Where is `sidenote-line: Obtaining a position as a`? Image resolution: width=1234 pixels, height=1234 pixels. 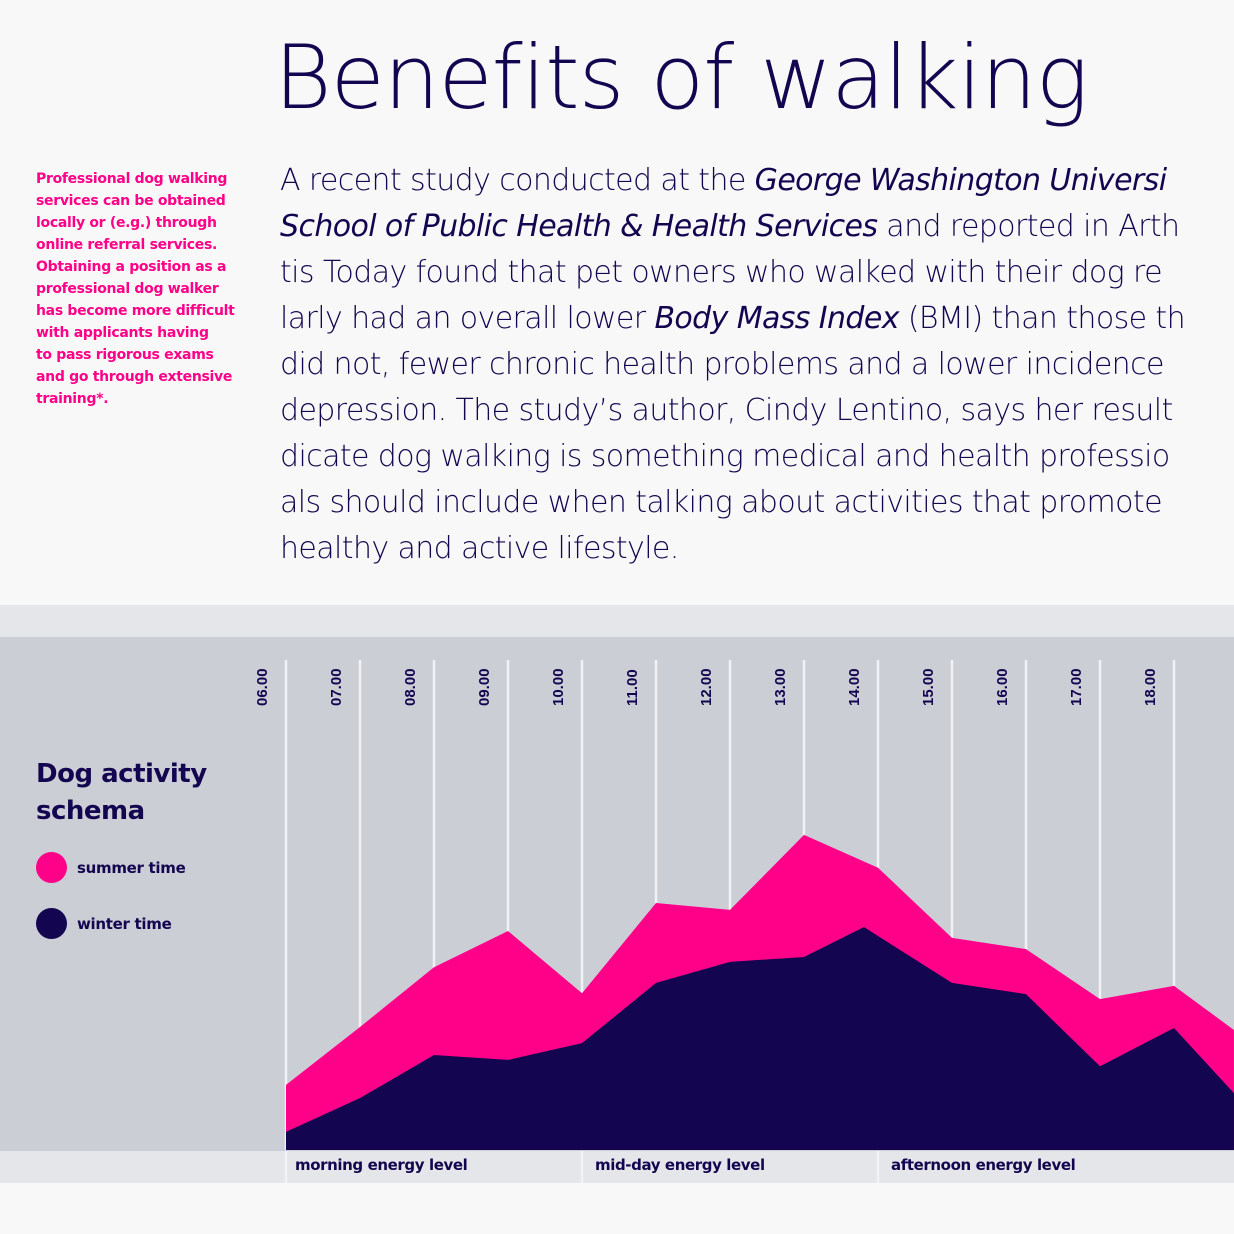
sidenote-line: Obtaining a position as a is located at coordinates (131, 267).